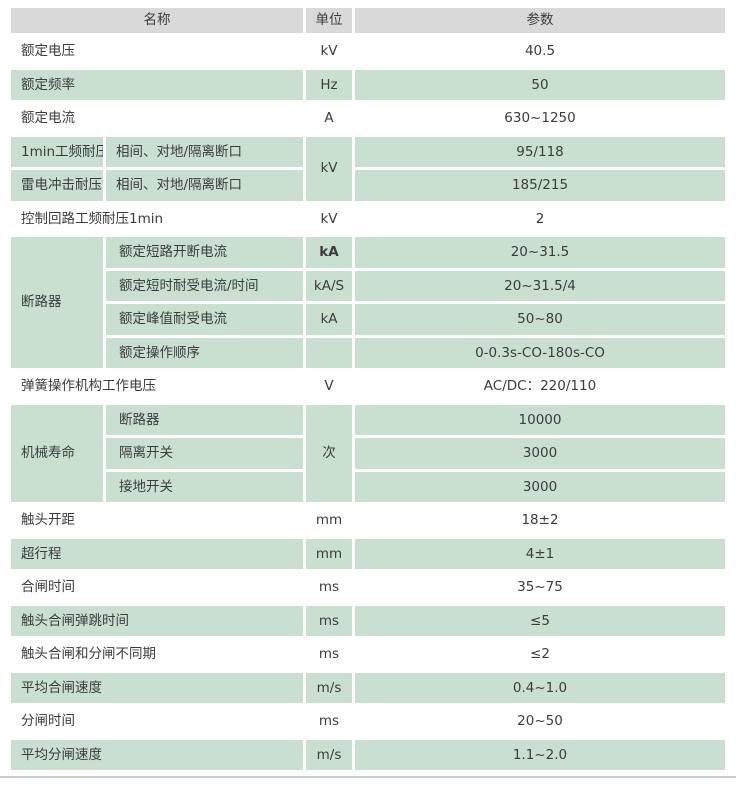 The height and width of the screenshot is (792, 736). I want to click on table-row: 分闸时间 ms 20~50, so click(368, 721).